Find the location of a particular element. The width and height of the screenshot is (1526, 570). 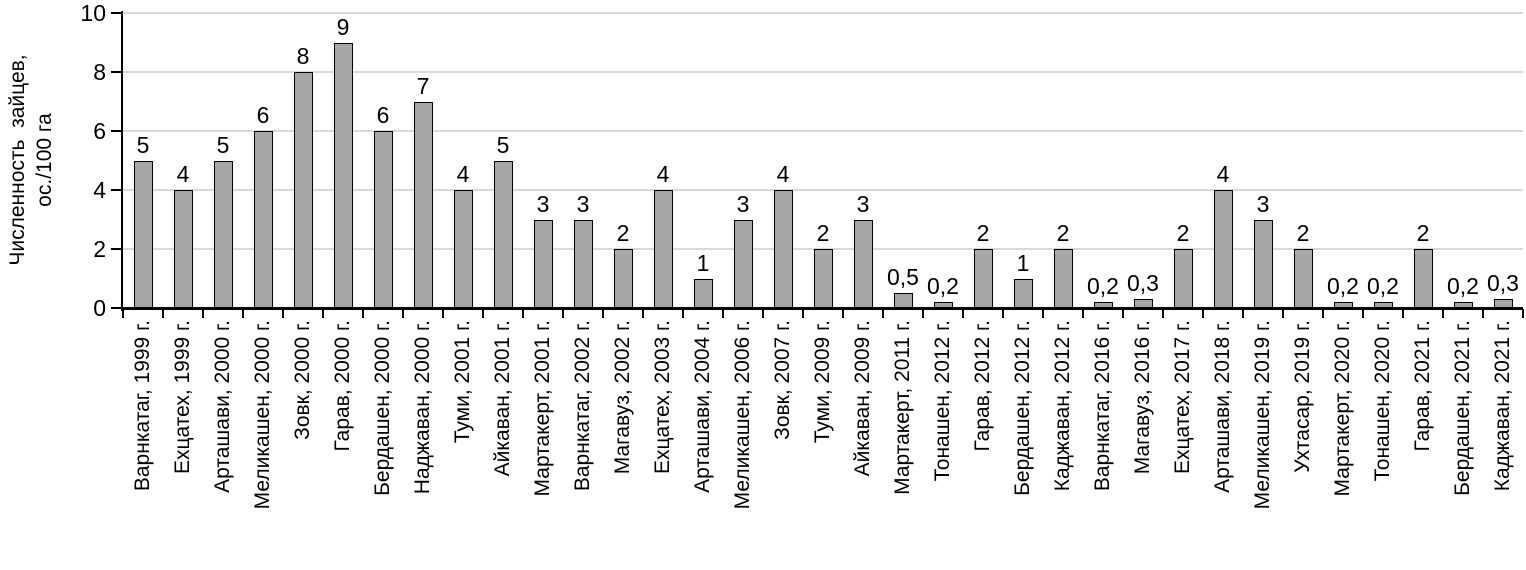

x-axis-label: Каджаван, 2021 г. is located at coordinates (1502, 406).